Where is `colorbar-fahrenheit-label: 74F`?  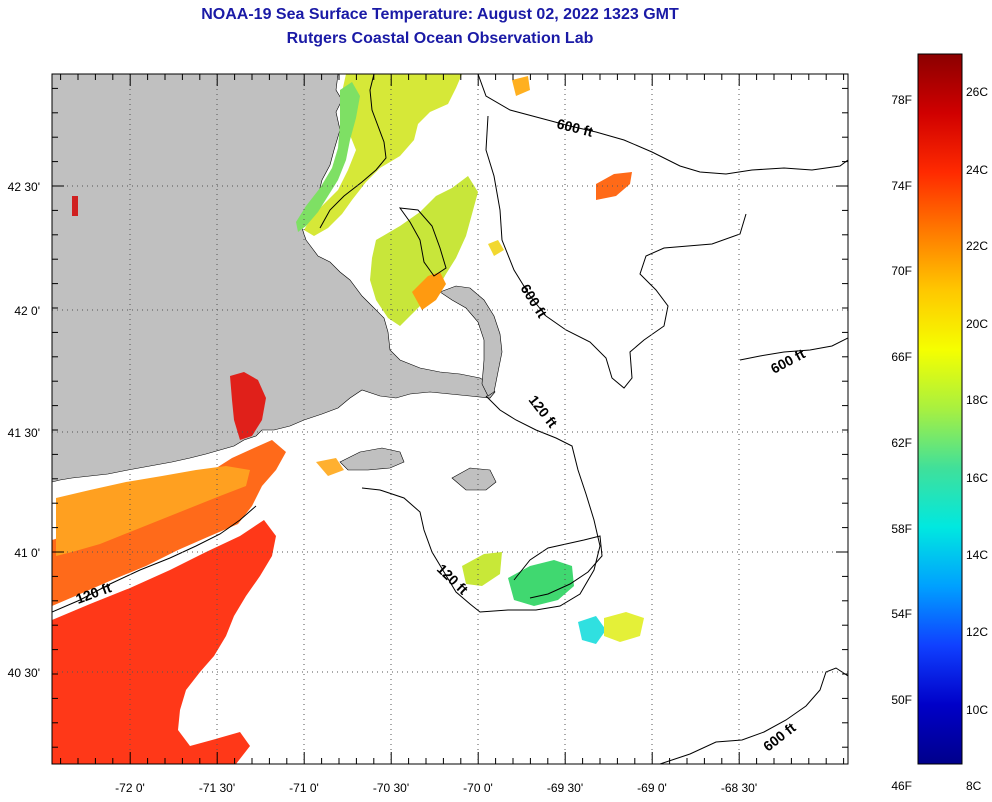 colorbar-fahrenheit-label: 74F is located at coordinates (901, 186).